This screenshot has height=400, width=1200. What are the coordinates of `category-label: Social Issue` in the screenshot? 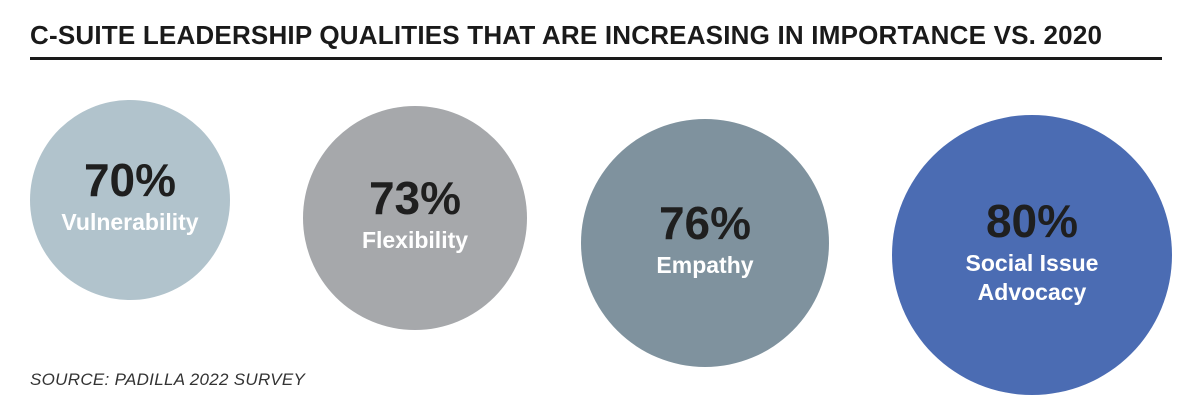 It's located at (1032, 263).